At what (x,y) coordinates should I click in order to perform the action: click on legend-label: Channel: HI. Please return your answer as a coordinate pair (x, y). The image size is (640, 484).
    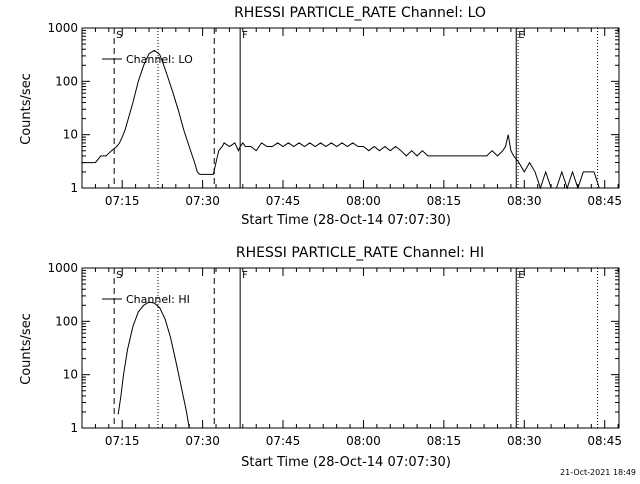
    Looking at the image, I should click on (158, 299).